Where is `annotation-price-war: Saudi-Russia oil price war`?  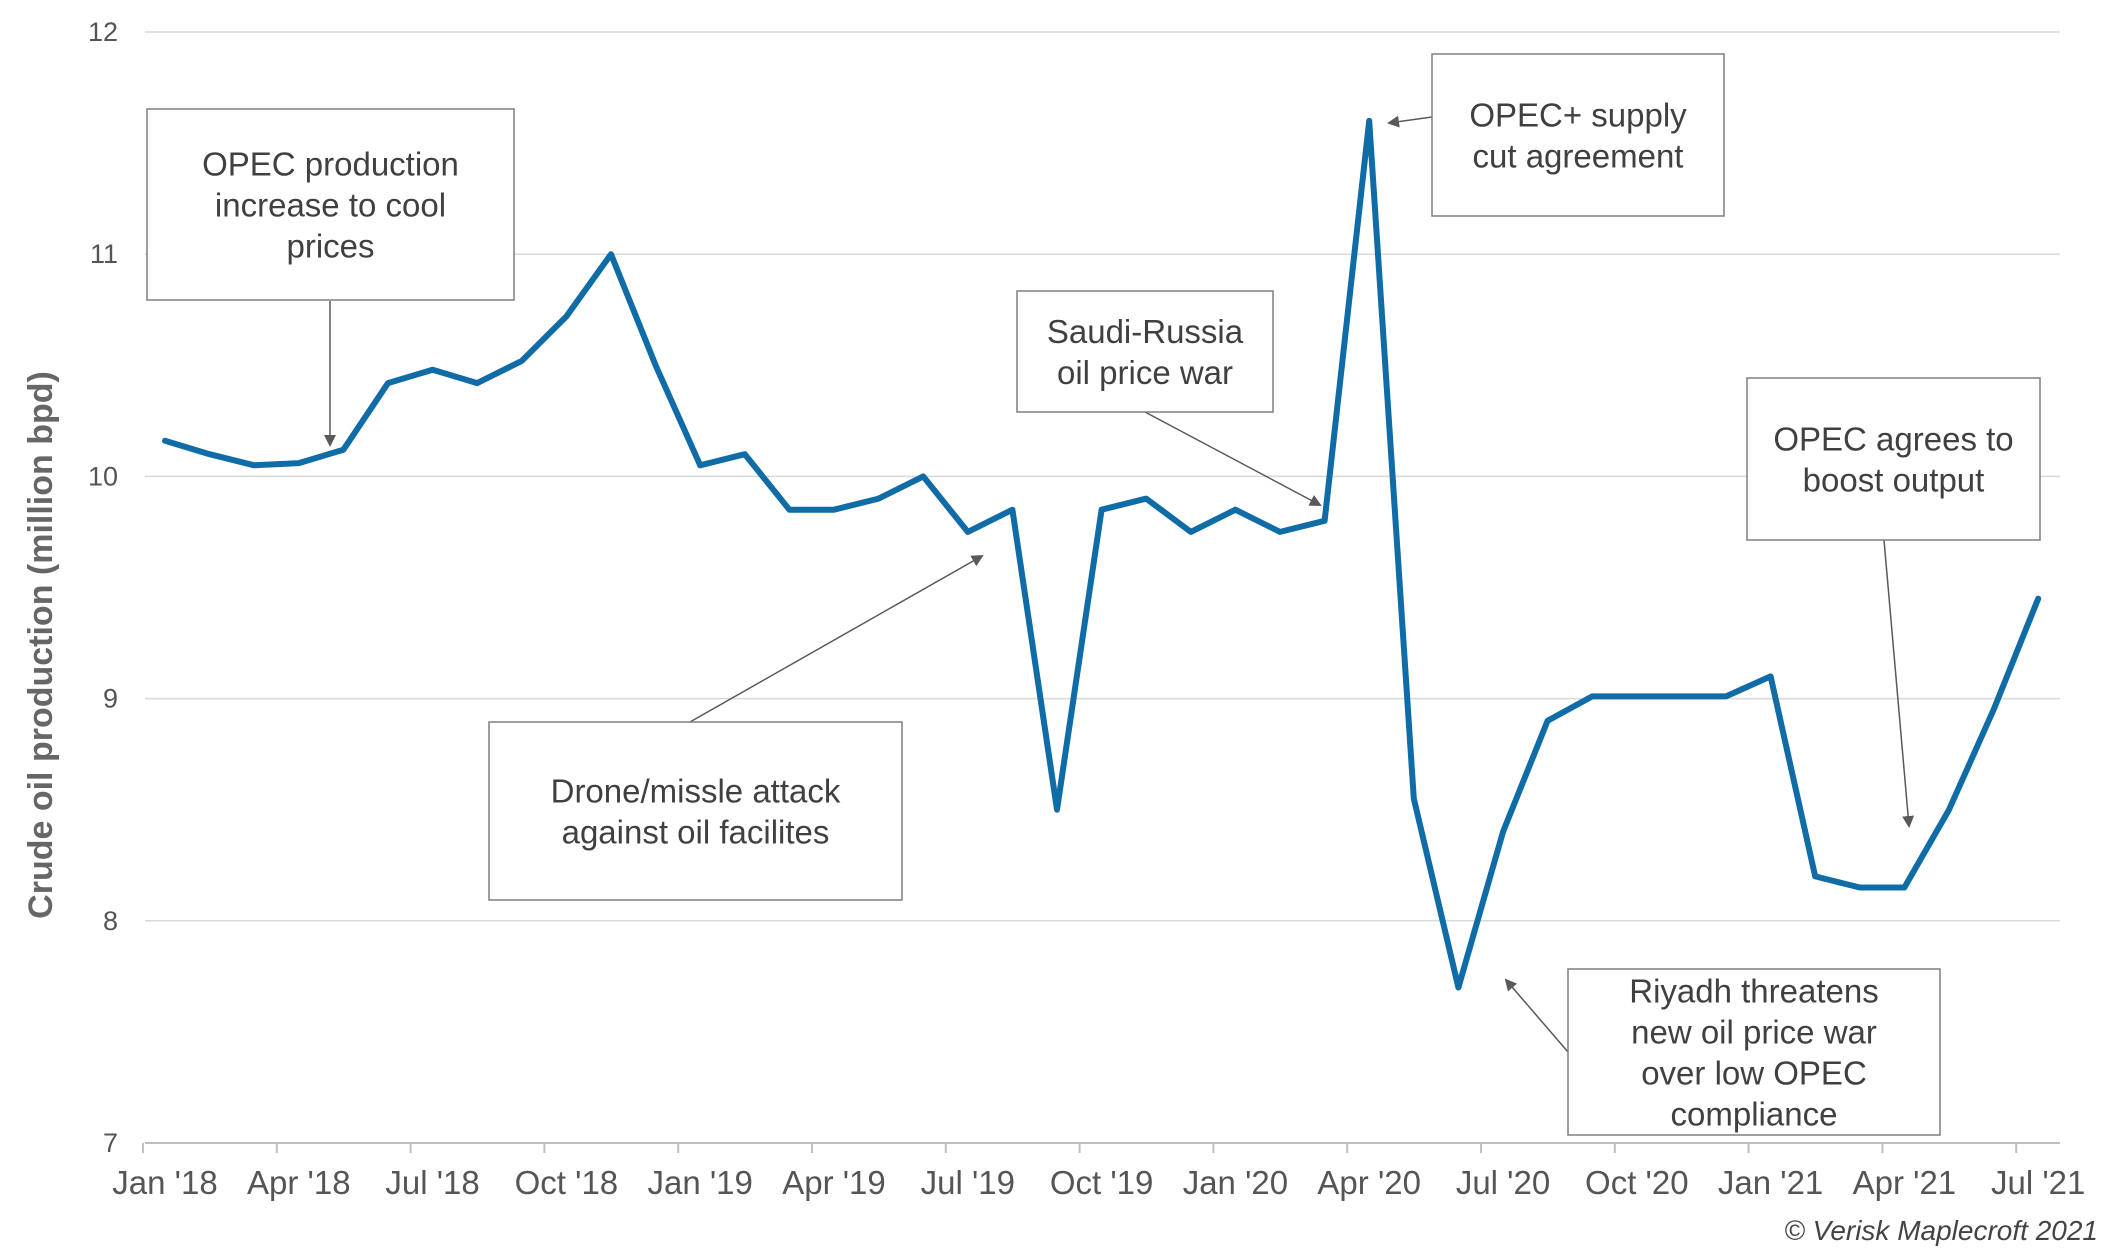 annotation-price-war: Saudi-Russia oil price war is located at coordinates (1169, 398).